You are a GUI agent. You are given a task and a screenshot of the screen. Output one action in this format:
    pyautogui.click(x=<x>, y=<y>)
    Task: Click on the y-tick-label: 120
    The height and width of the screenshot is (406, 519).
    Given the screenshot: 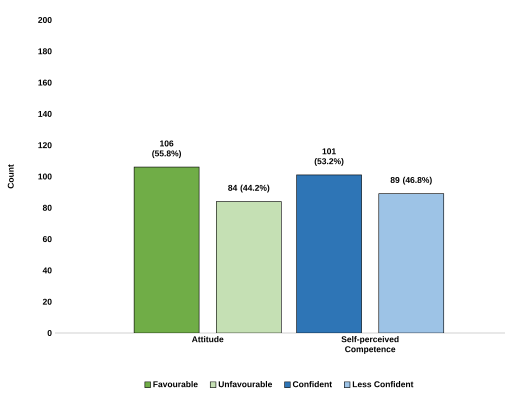 What is the action you would take?
    pyautogui.click(x=45, y=145)
    